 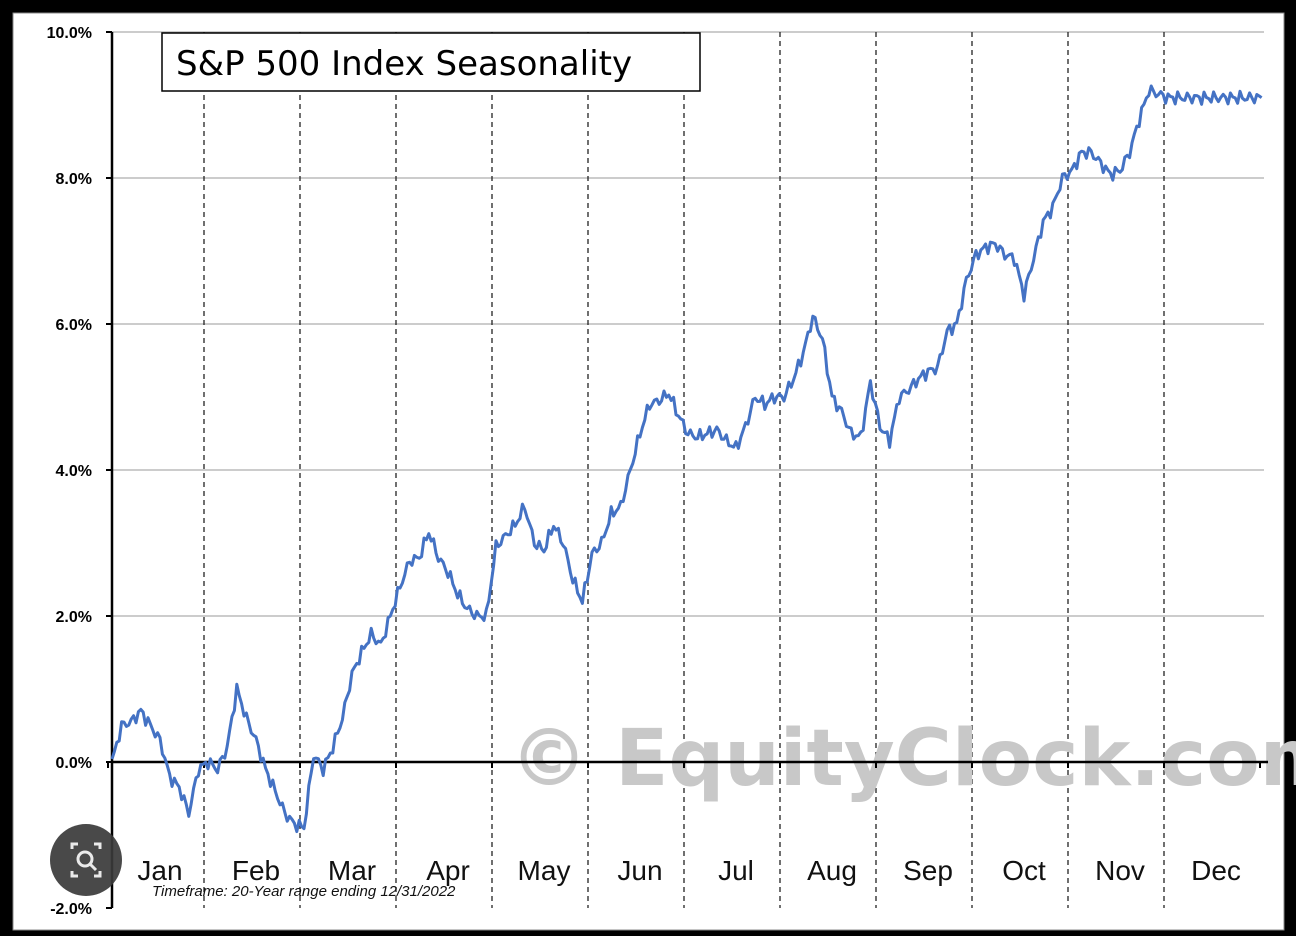 What do you see at coordinates (736, 870) in the screenshot?
I see `month-label: Jul` at bounding box center [736, 870].